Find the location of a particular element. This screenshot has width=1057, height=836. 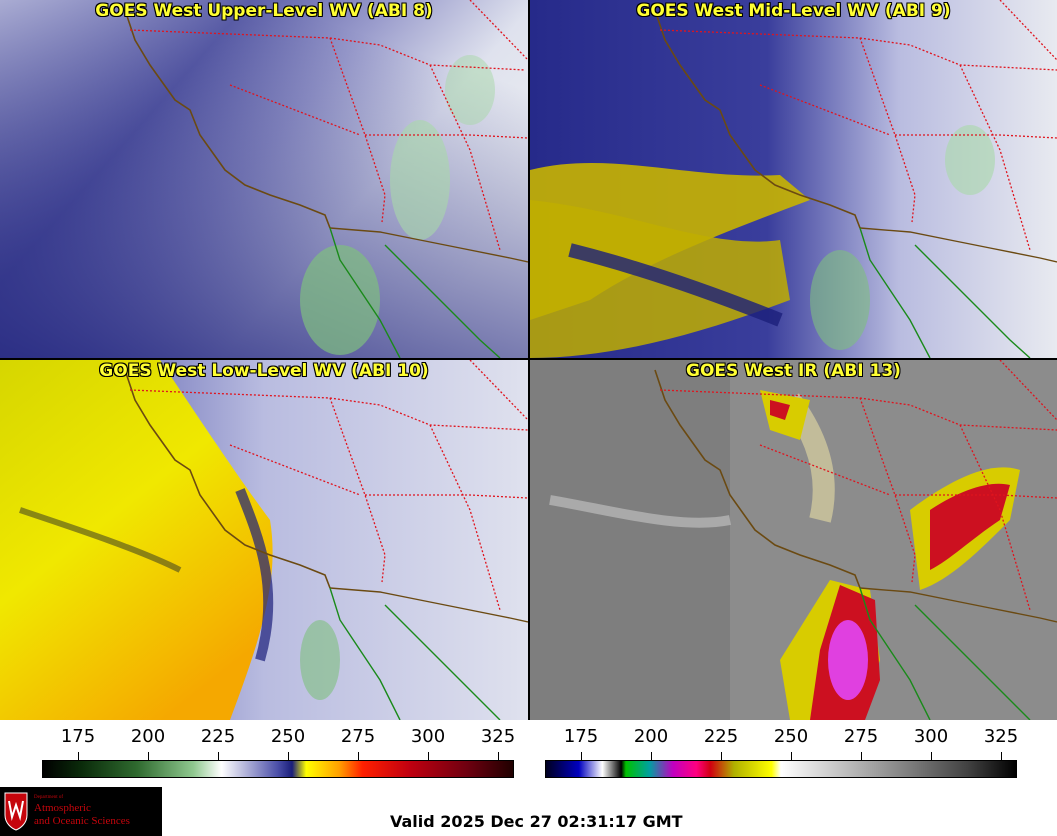

wv-tick-label: 200 is located at coordinates (148, 736).